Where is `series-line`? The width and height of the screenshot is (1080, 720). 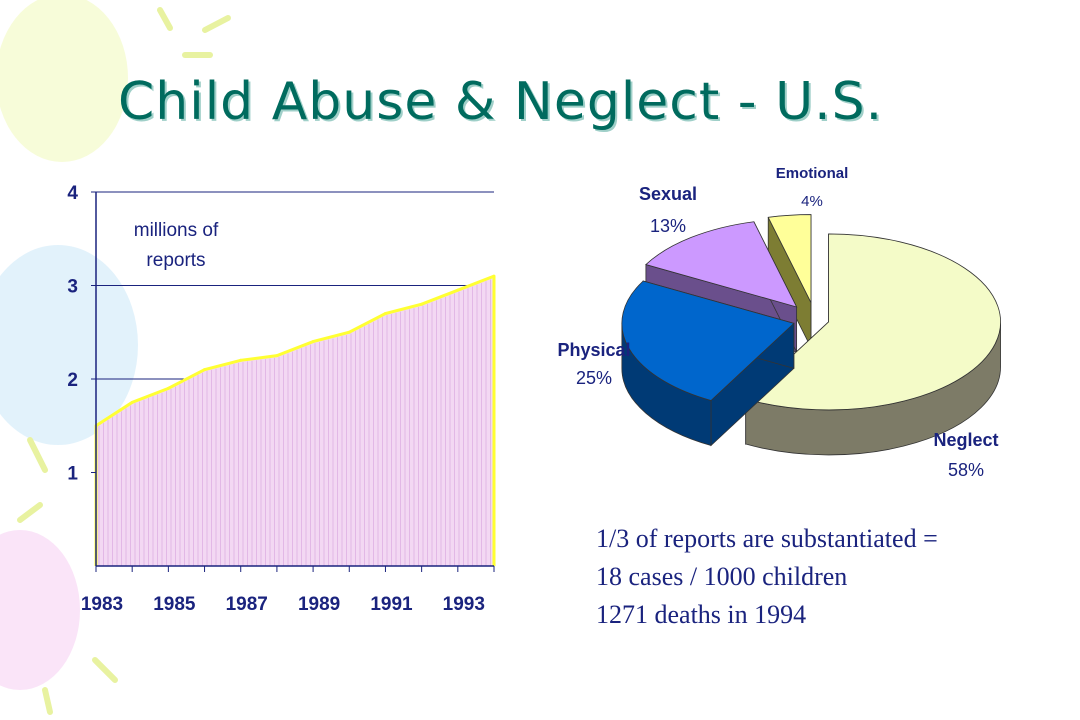 series-line is located at coordinates (295, 351).